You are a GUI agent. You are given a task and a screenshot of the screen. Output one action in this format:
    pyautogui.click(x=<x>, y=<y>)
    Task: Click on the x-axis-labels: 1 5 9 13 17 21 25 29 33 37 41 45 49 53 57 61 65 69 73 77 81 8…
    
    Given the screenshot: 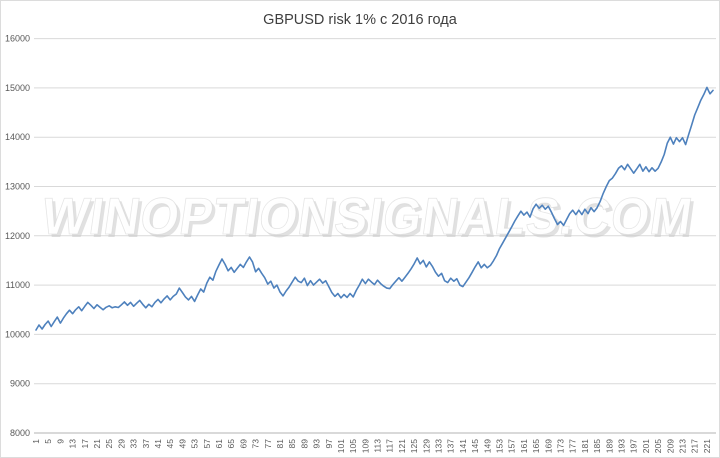 What is the action you would take?
    pyautogui.click(x=371, y=446)
    